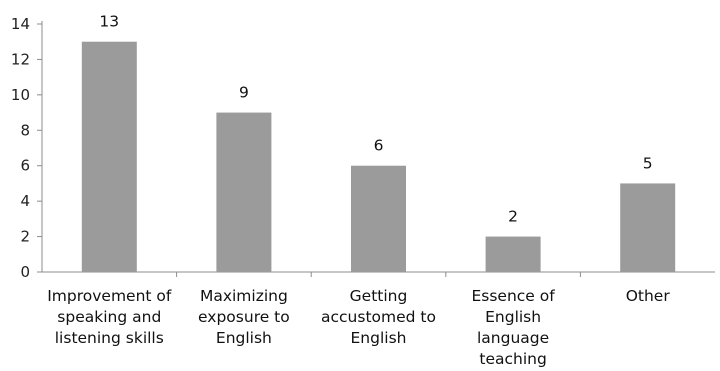  I want to click on x-category-label-line: Improvement of, so click(109, 296).